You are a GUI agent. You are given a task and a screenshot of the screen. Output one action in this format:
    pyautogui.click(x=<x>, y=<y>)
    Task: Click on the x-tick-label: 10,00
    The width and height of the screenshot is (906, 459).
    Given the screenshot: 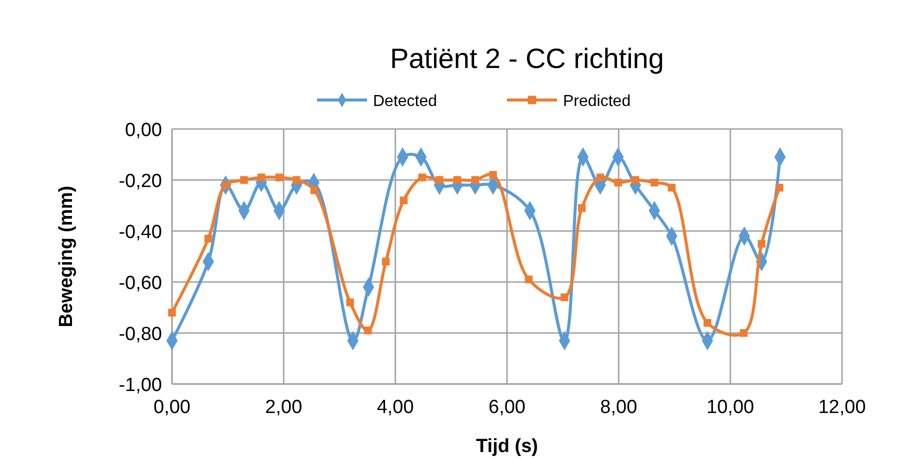 What is the action you would take?
    pyautogui.click(x=730, y=407)
    